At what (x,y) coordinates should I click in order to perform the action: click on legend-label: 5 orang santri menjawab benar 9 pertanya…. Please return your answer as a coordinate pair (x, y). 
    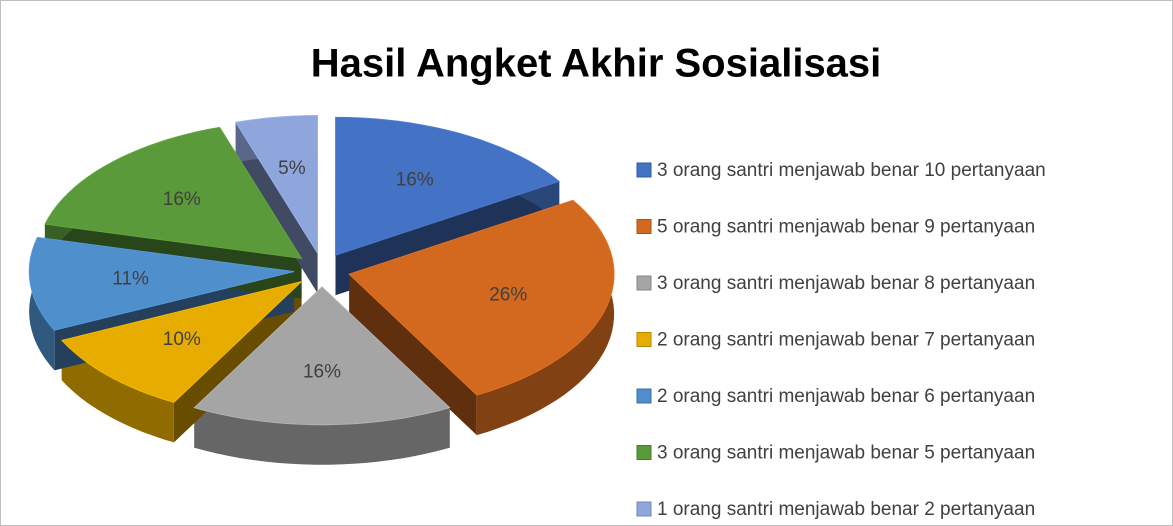
    Looking at the image, I should click on (846, 227).